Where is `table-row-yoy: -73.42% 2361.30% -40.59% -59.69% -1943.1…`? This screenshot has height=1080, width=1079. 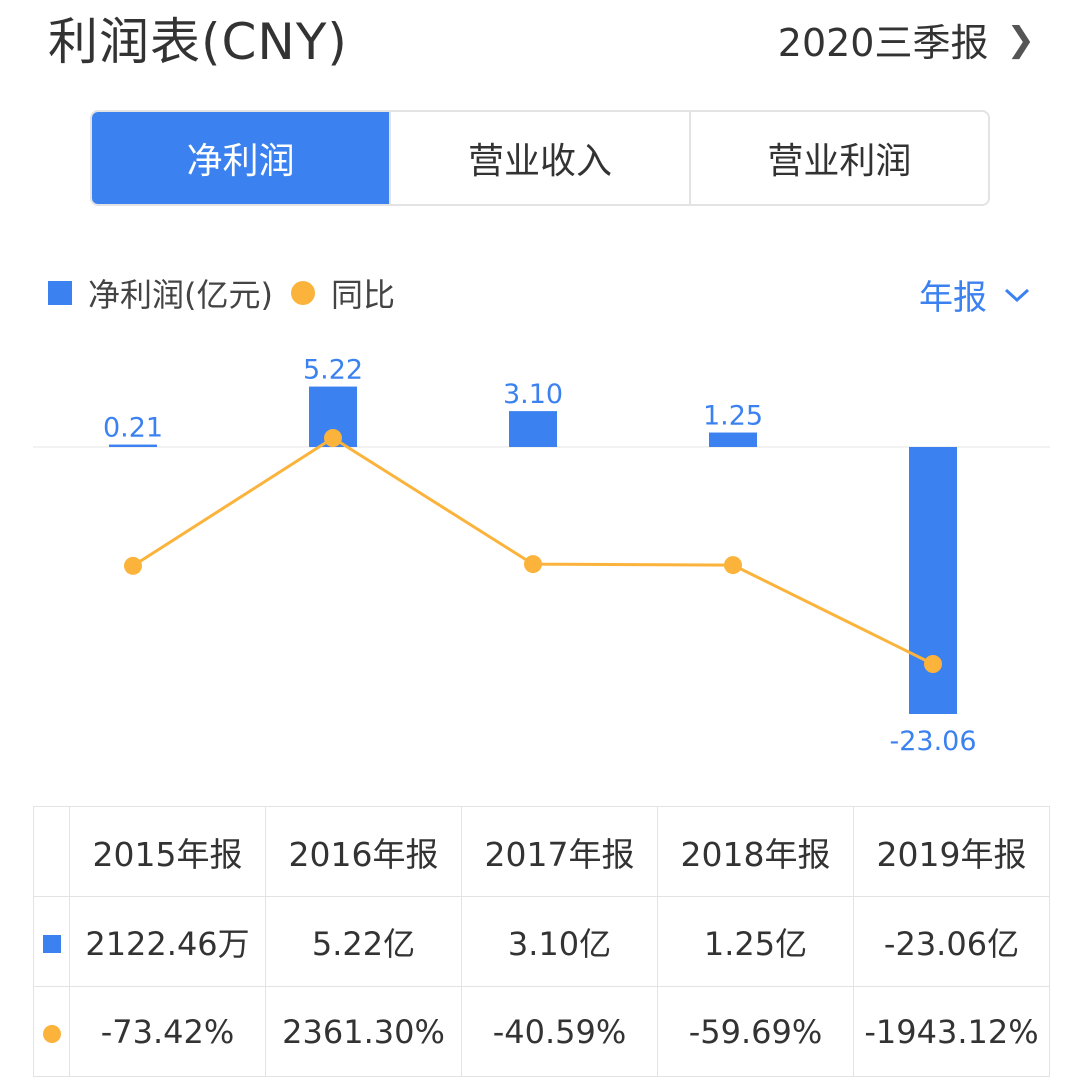 table-row-yoy: -73.42% 2361.30% -40.59% -59.69% -1943.1… is located at coordinates (541, 1031).